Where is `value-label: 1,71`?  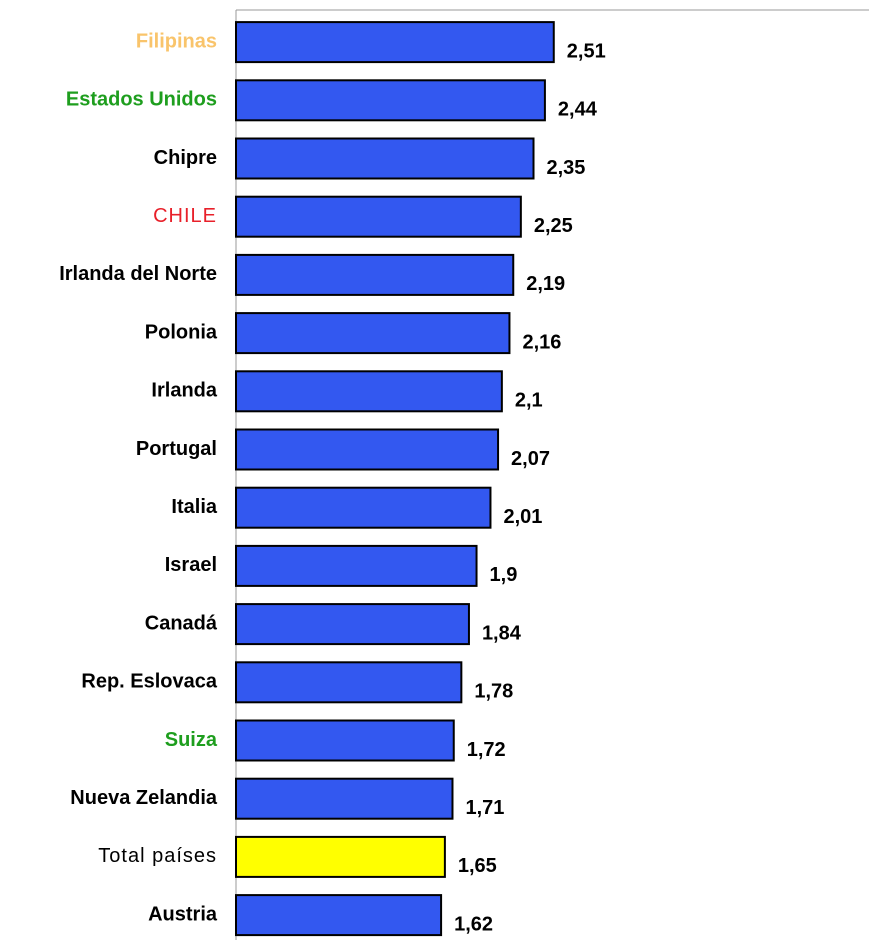
value-label: 1,71 is located at coordinates (484, 808).